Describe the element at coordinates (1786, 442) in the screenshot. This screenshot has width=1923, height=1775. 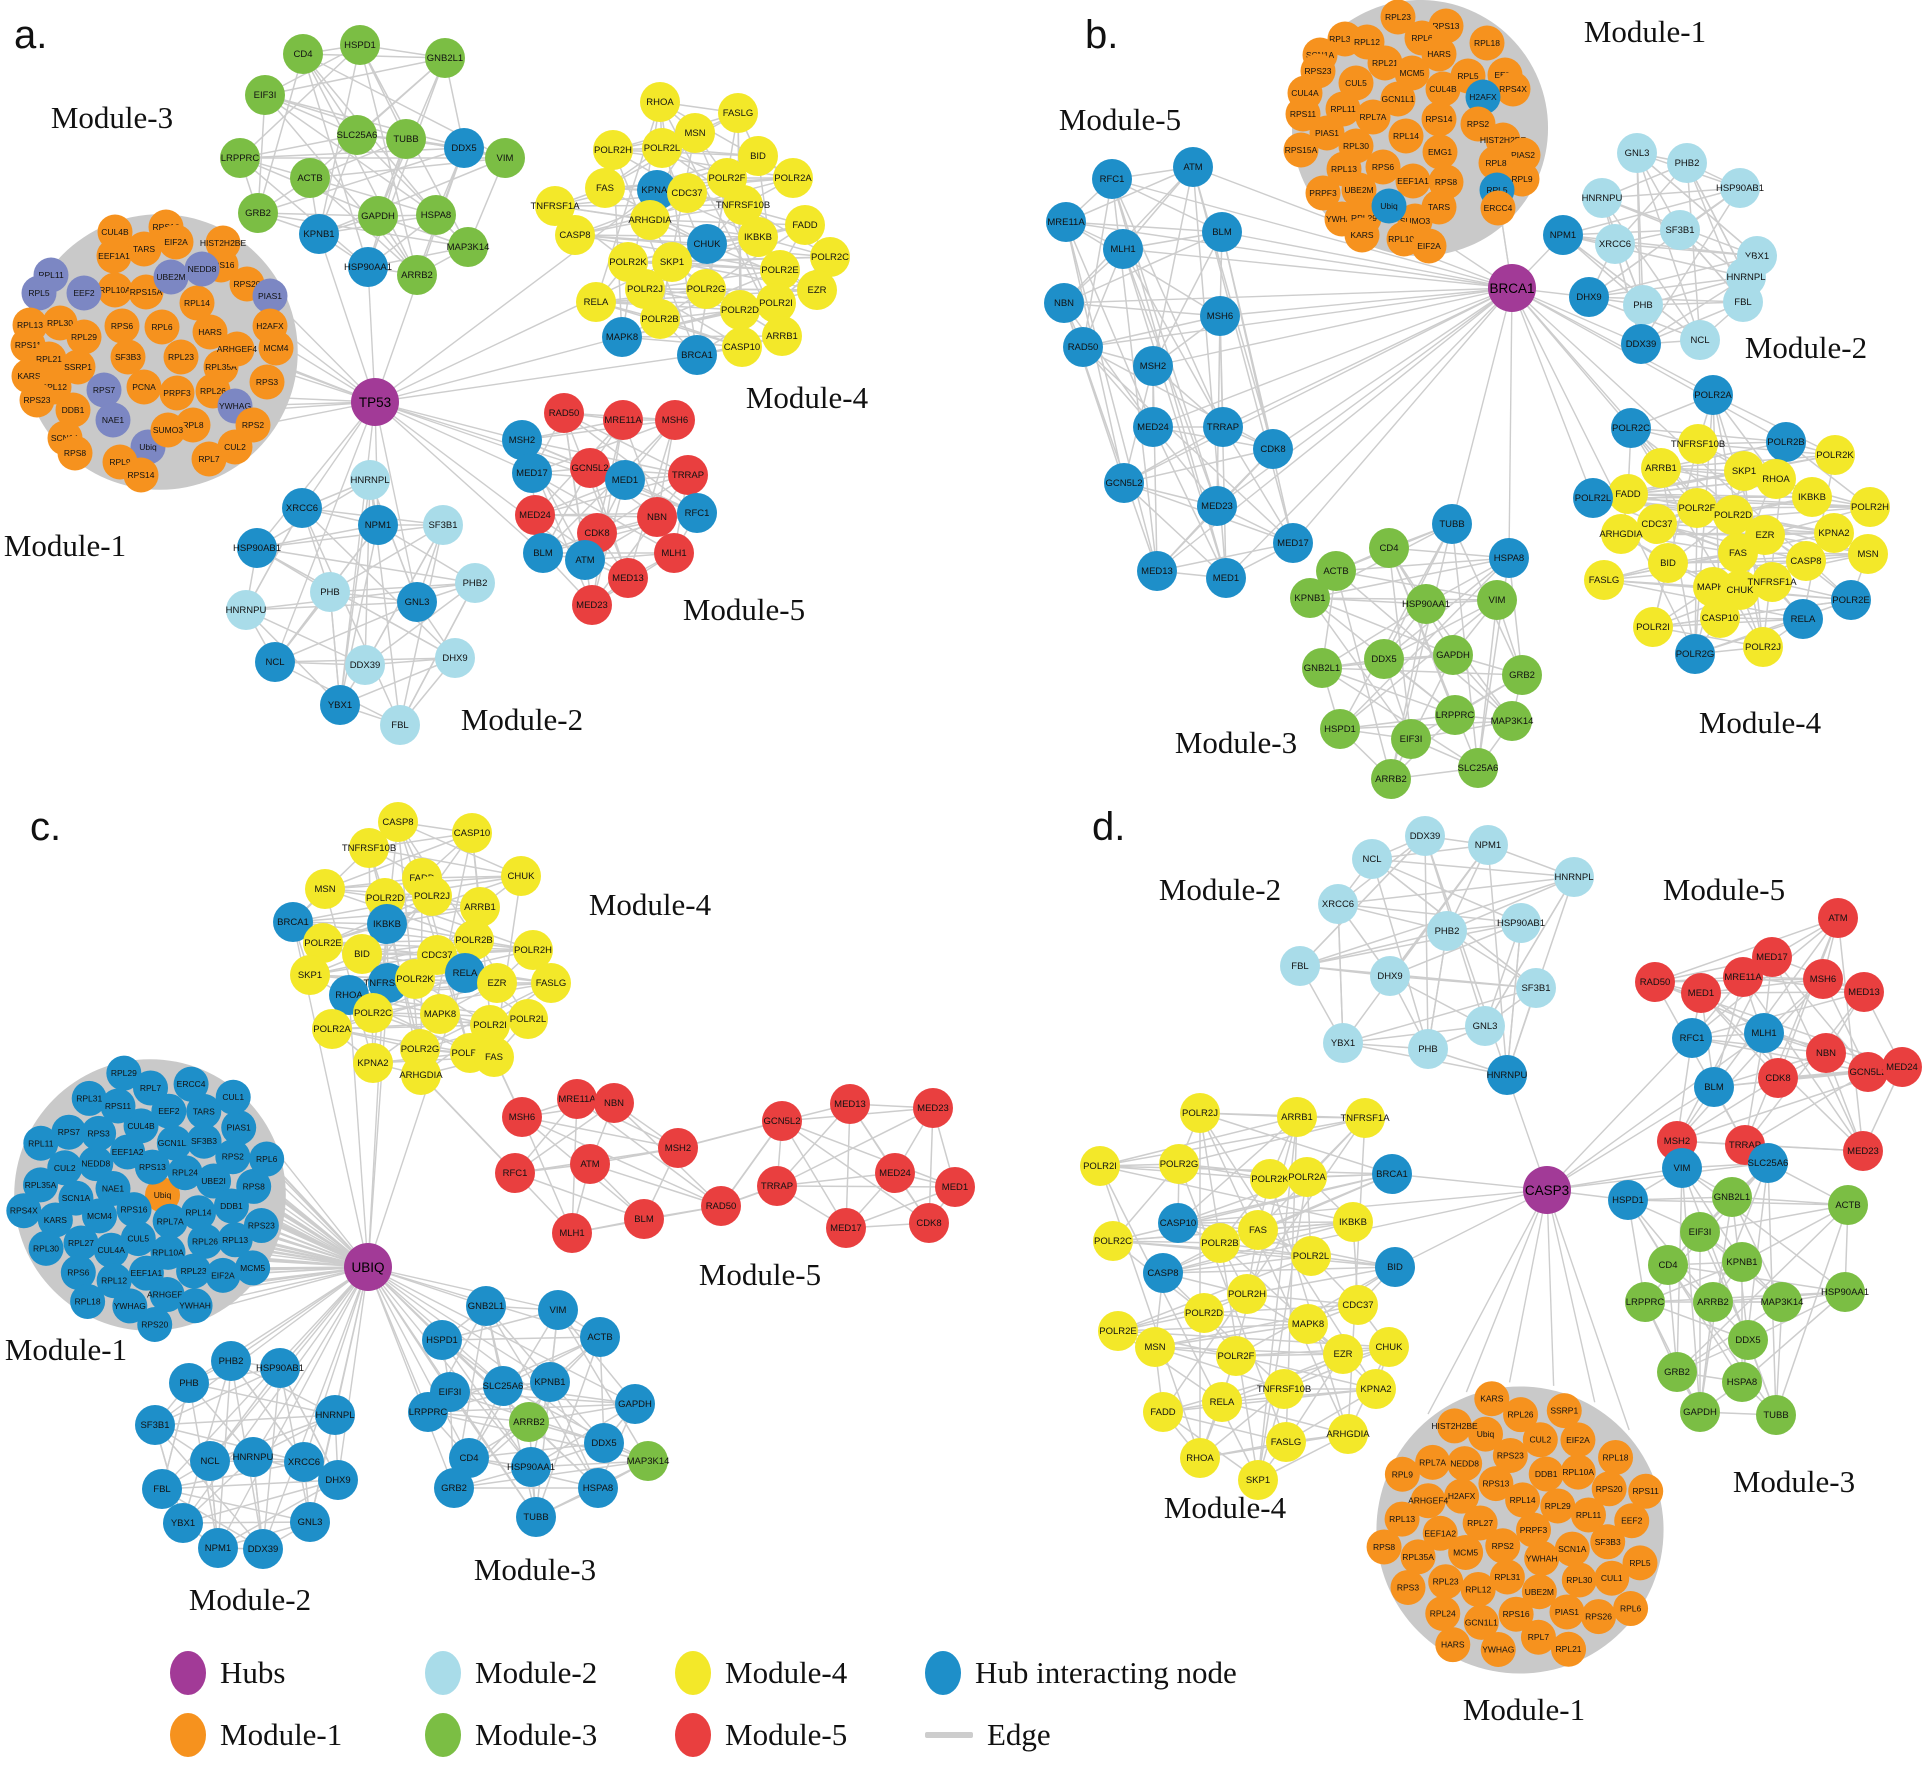
I see `node-POLR2B: POLR2B` at that location.